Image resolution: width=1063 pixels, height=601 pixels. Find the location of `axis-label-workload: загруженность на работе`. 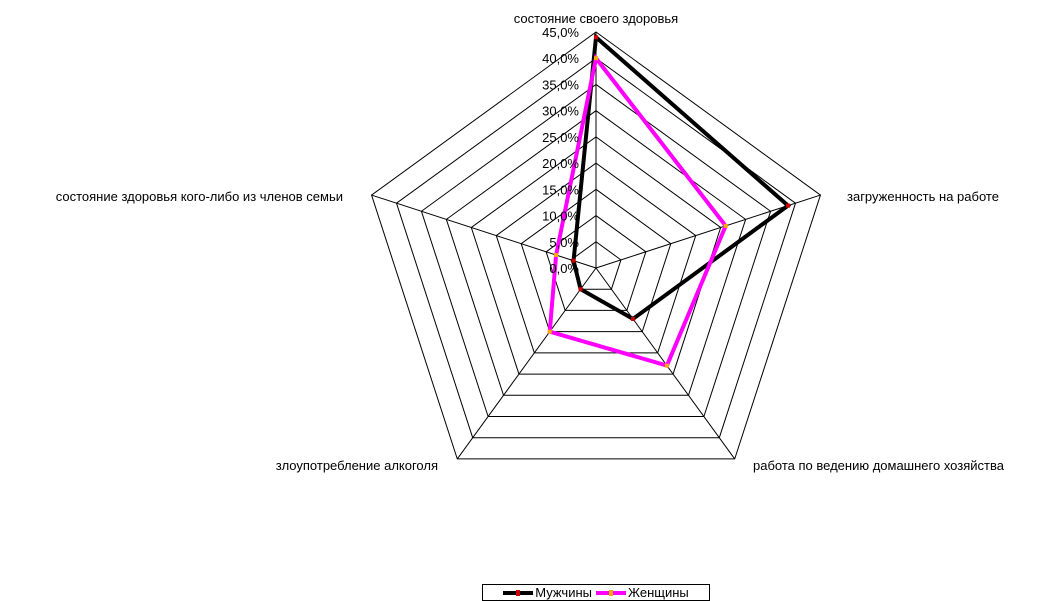

axis-label-workload: загруженность на работе is located at coordinates (923, 196).